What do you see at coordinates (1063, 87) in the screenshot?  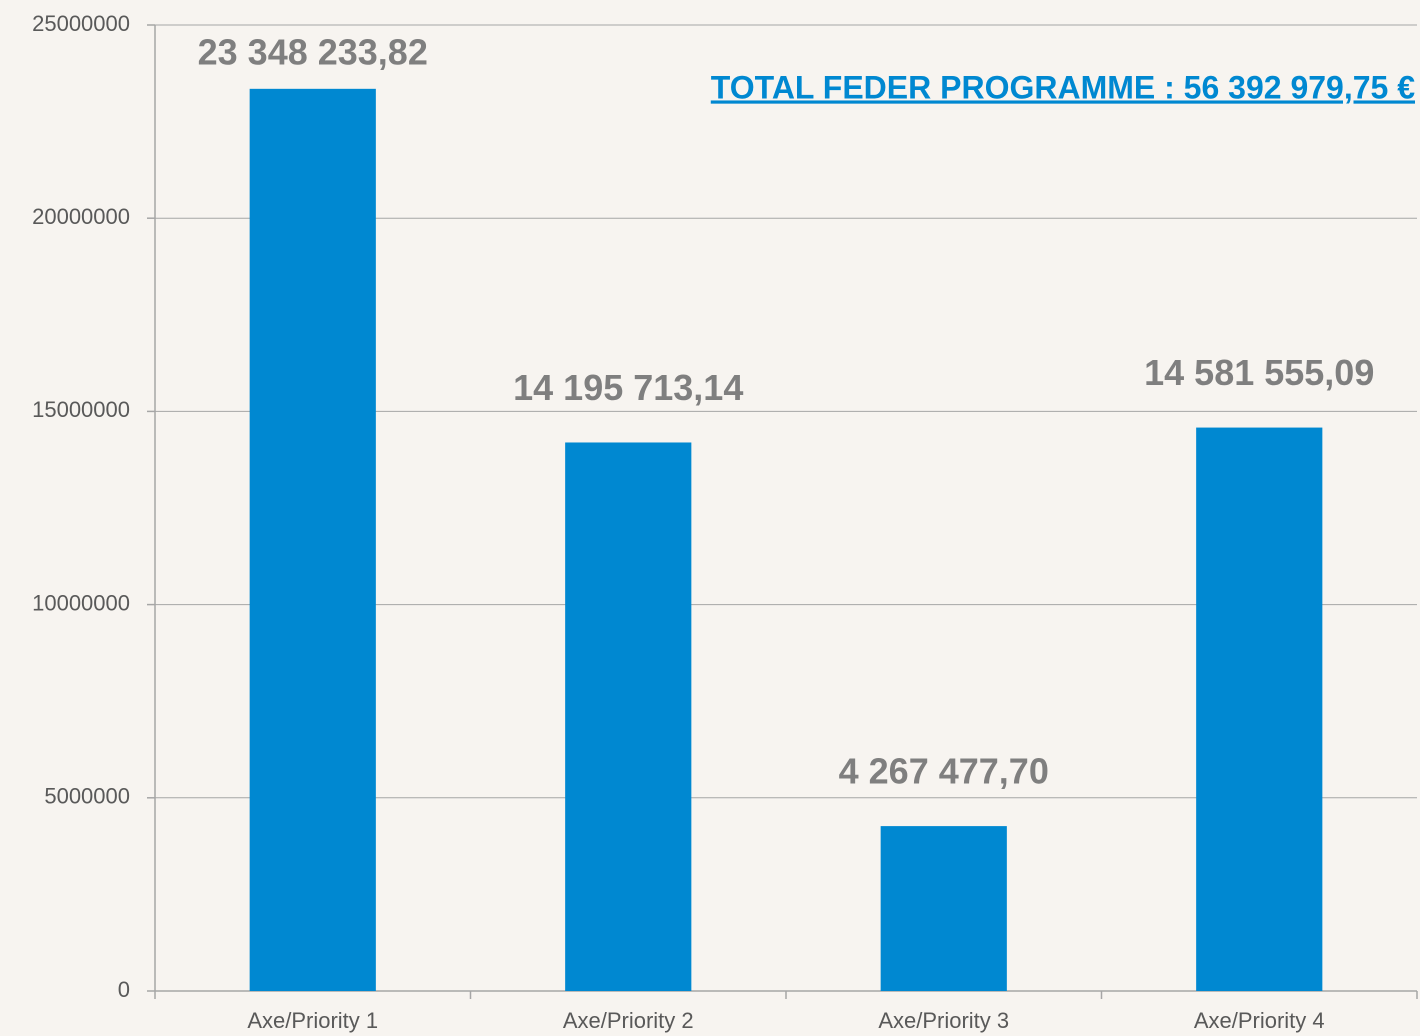 I see `annotation: TOTAL FEDER PROGRAMME : 56 392 979,75 €` at bounding box center [1063, 87].